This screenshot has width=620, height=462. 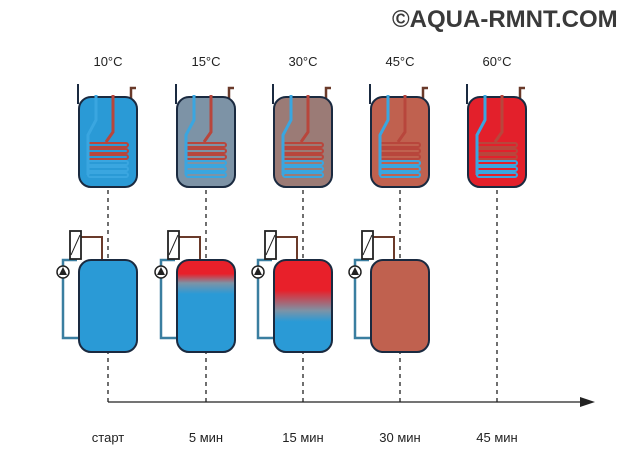 I want to click on time-label: 30 мин, so click(x=400, y=437).